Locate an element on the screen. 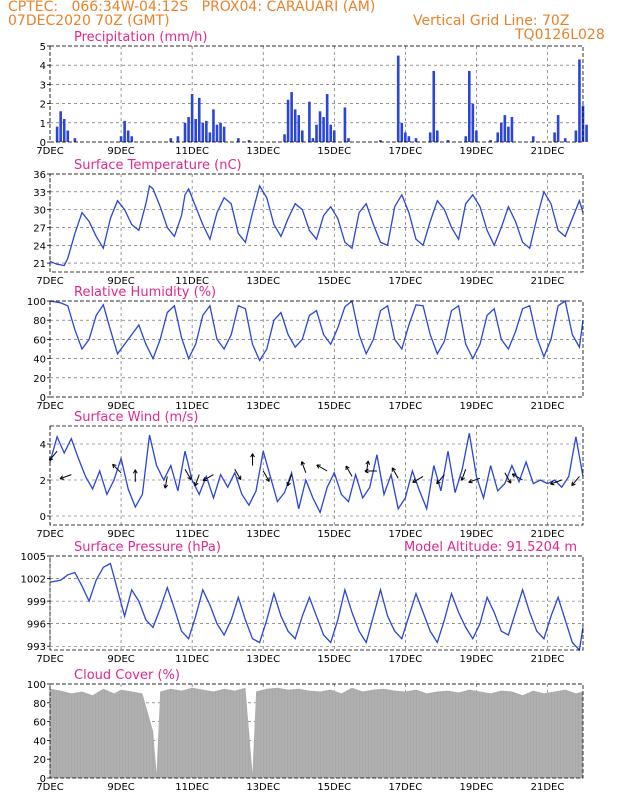  y-tick-label: 996 is located at coordinates (36, 625).